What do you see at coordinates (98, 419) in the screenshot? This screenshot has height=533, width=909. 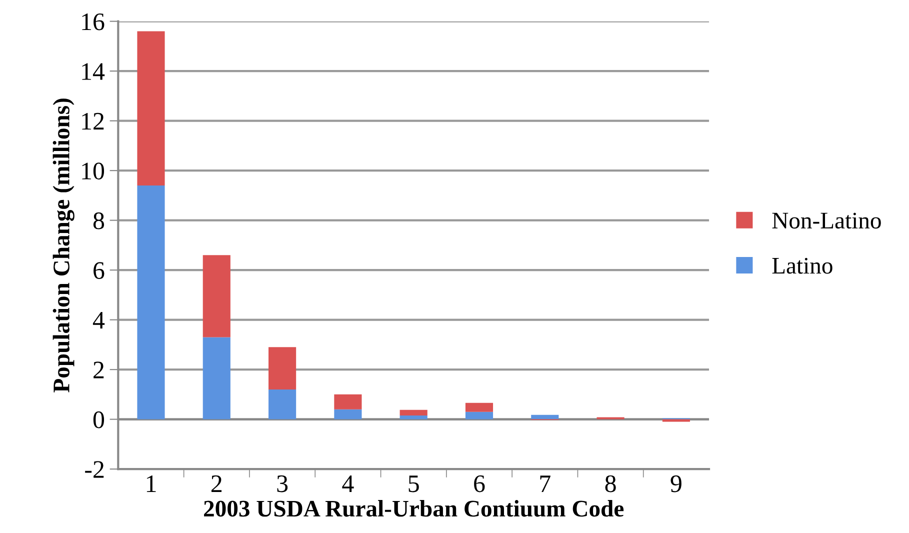 I see `y-tick-label: 0` at bounding box center [98, 419].